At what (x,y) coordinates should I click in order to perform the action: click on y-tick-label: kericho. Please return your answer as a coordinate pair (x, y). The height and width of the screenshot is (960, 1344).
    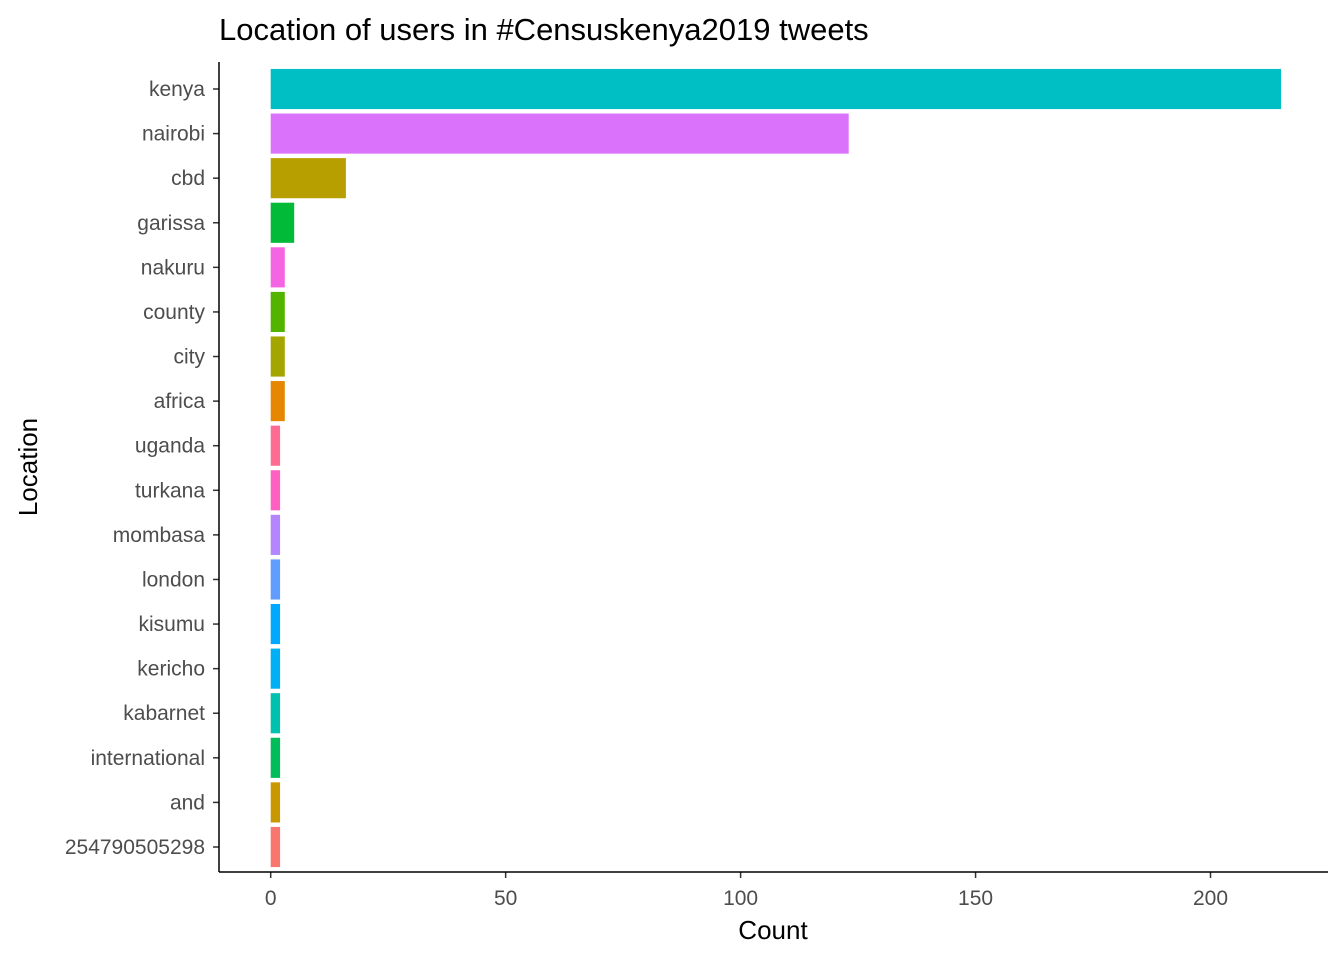
    Looking at the image, I should click on (171, 669).